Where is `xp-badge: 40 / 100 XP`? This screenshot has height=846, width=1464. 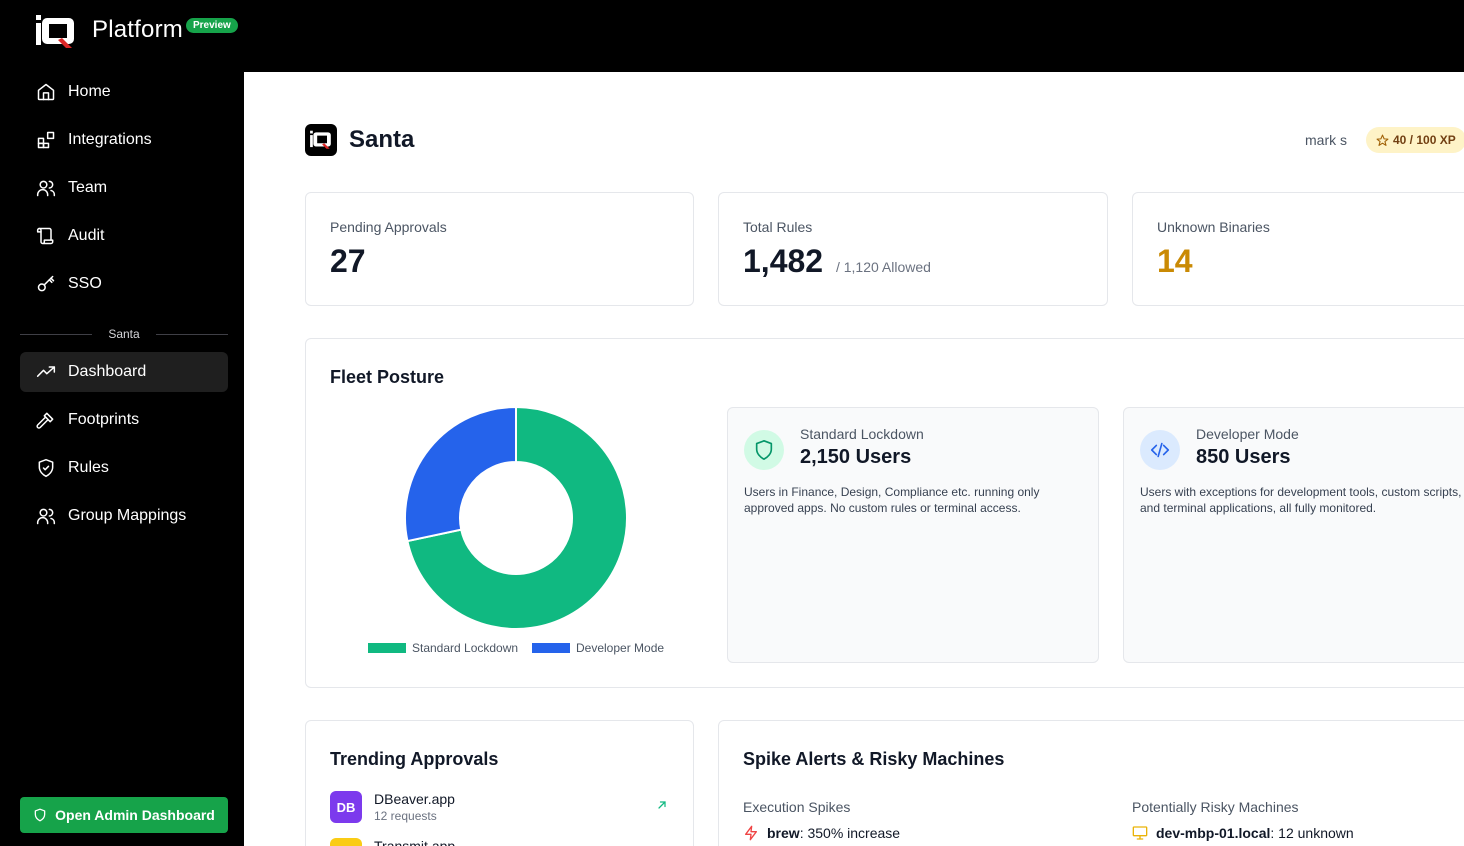 xp-badge: 40 / 100 XP is located at coordinates (1415, 140).